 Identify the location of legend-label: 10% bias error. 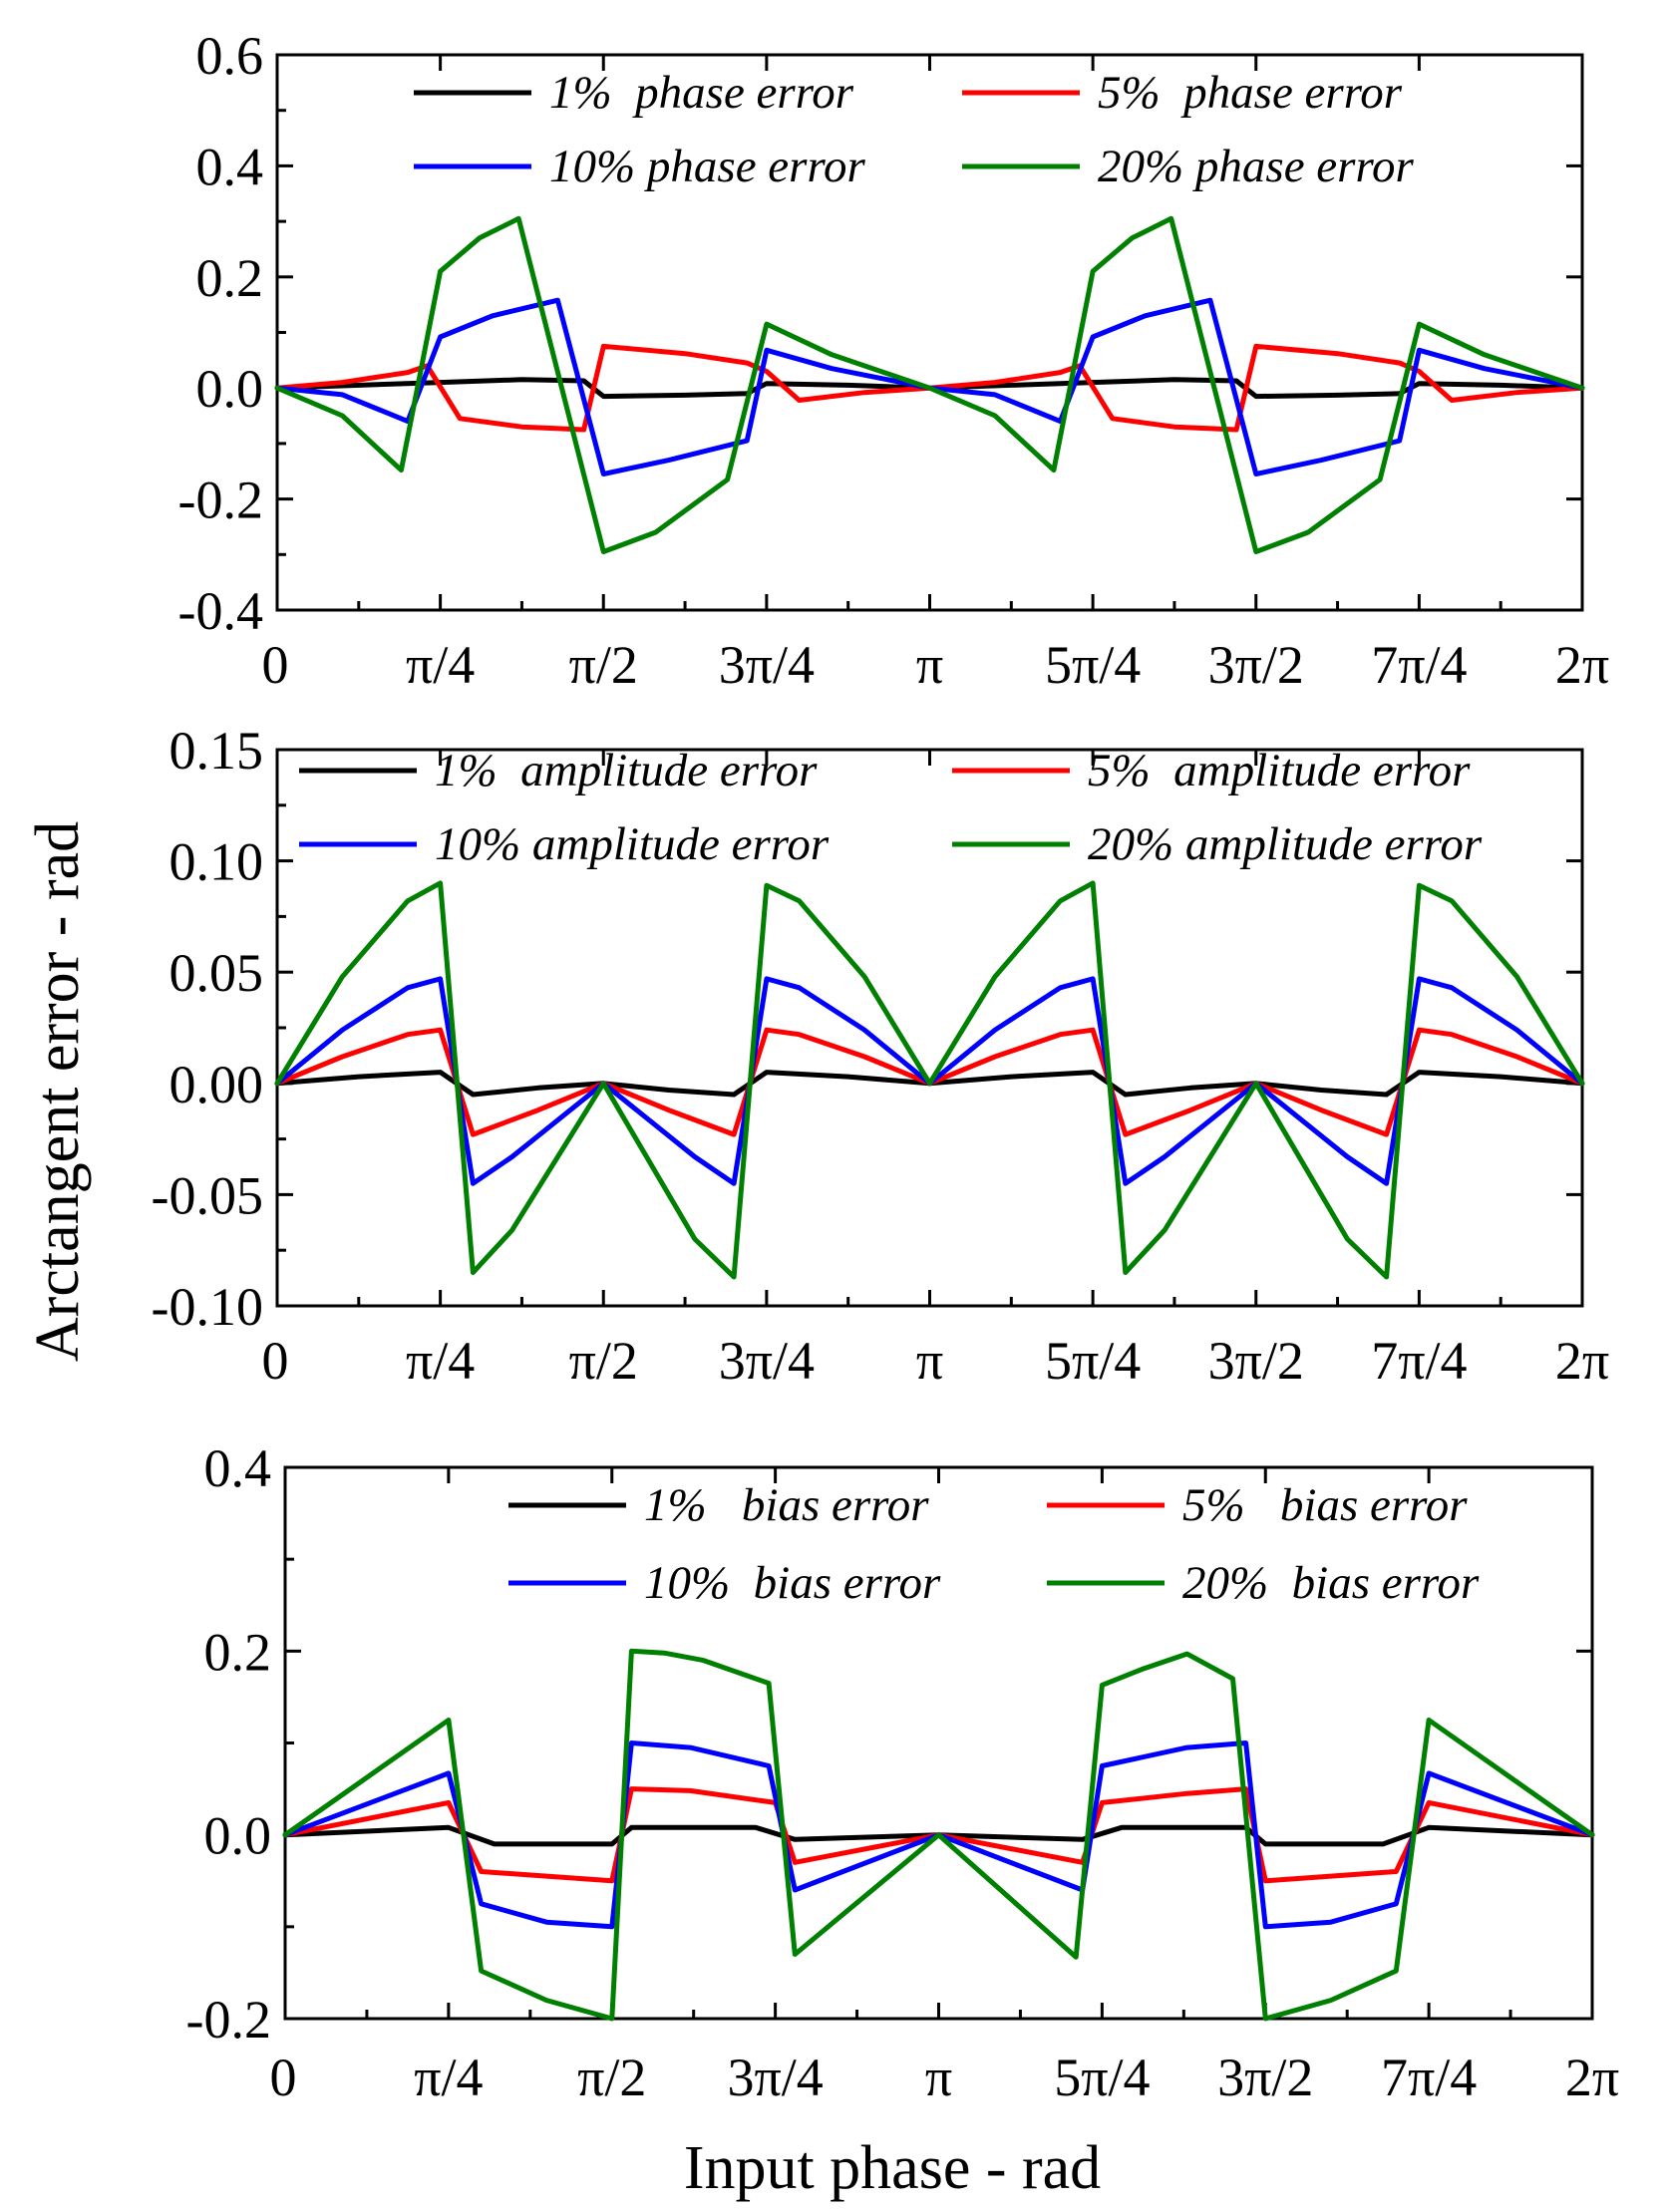
(792, 1583).